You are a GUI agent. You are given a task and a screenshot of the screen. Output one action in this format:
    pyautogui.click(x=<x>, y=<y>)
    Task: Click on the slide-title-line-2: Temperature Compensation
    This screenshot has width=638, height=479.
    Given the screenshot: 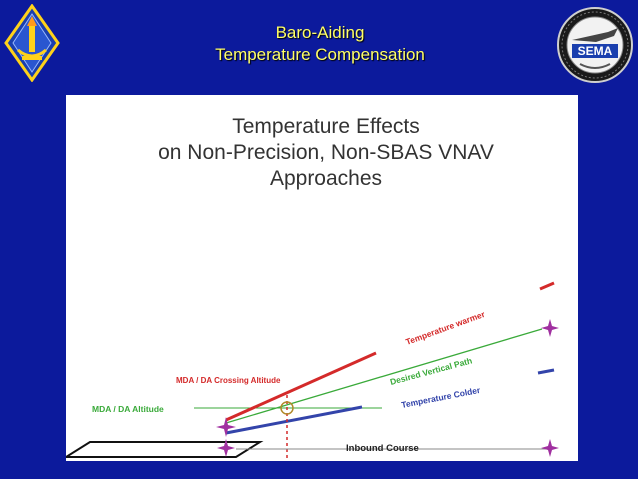 What is the action you would take?
    pyautogui.click(x=320, y=54)
    